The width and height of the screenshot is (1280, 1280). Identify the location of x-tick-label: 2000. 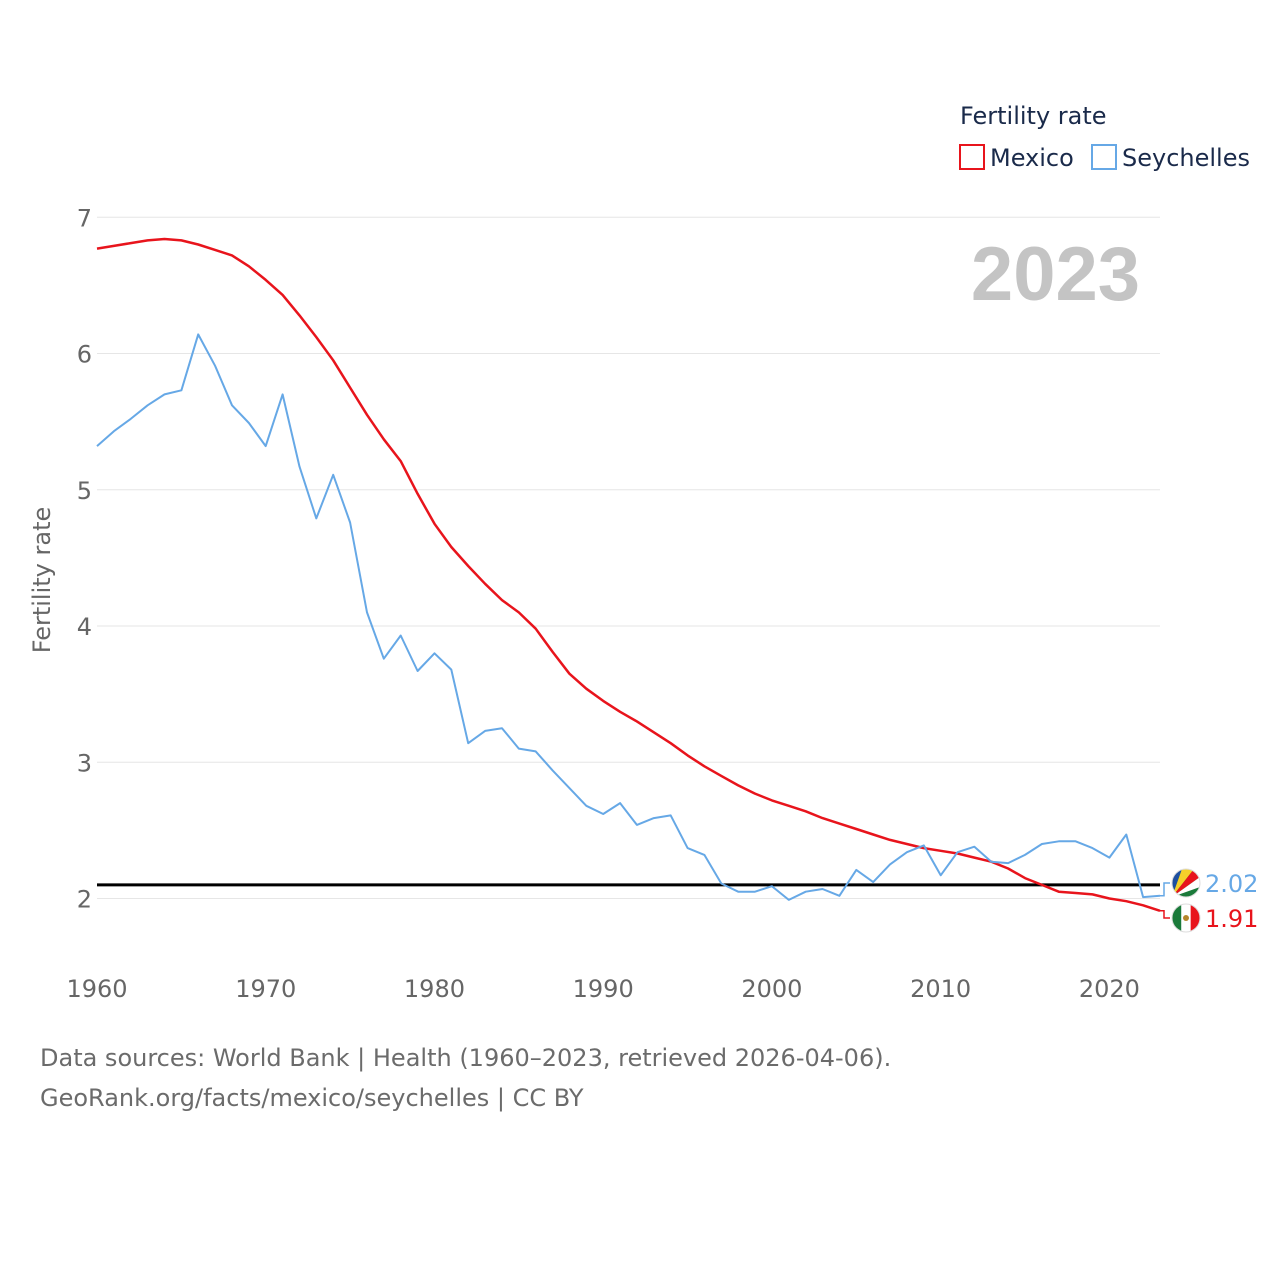
(771, 989).